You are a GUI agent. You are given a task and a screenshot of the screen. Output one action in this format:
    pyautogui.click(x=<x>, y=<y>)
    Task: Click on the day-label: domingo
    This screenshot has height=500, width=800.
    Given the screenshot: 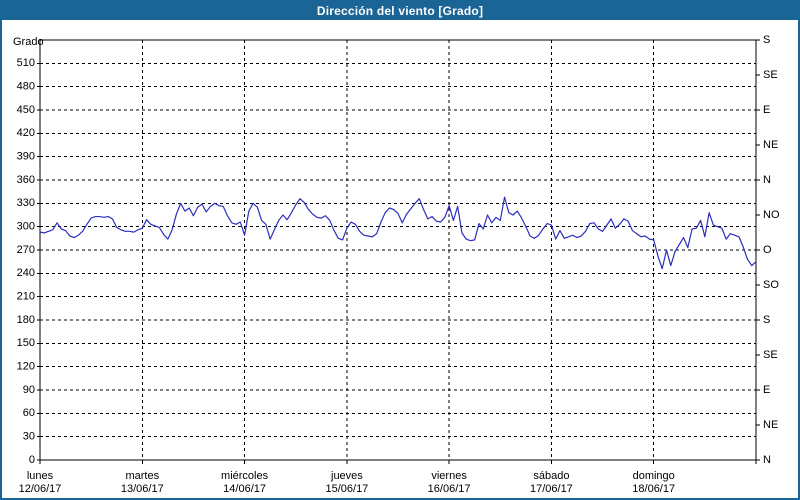 What is the action you would take?
    pyautogui.click(x=654, y=476)
    